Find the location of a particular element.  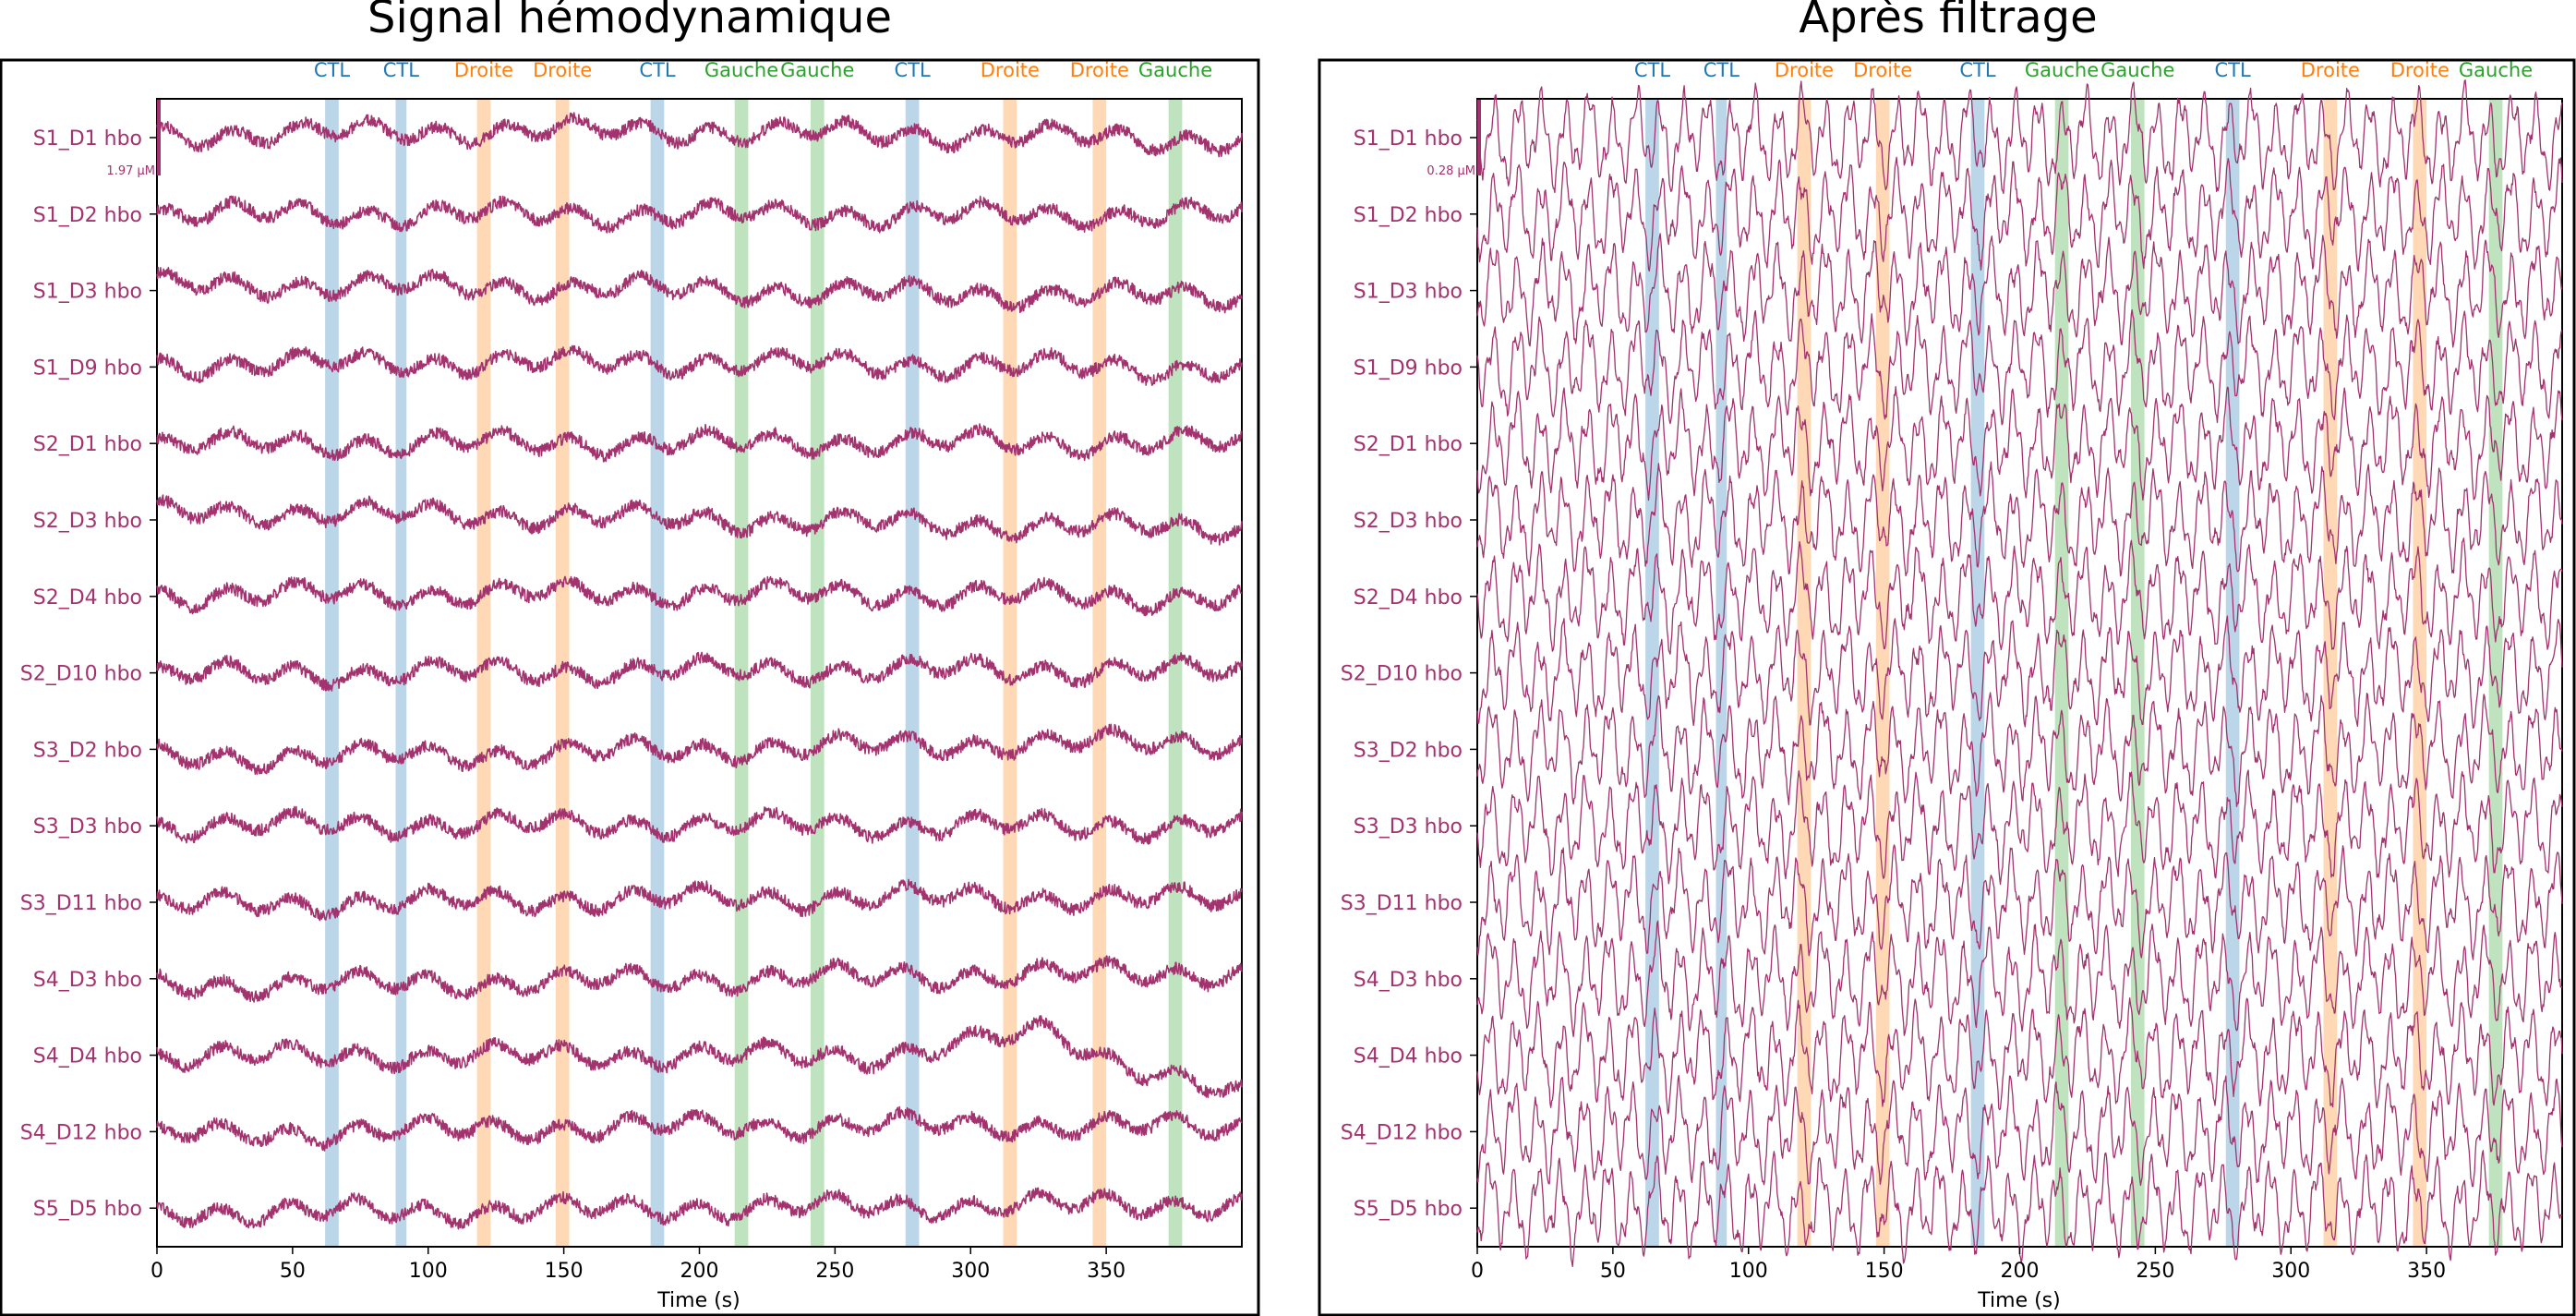

channel-label: S1_D9 hbo is located at coordinates (87, 368).